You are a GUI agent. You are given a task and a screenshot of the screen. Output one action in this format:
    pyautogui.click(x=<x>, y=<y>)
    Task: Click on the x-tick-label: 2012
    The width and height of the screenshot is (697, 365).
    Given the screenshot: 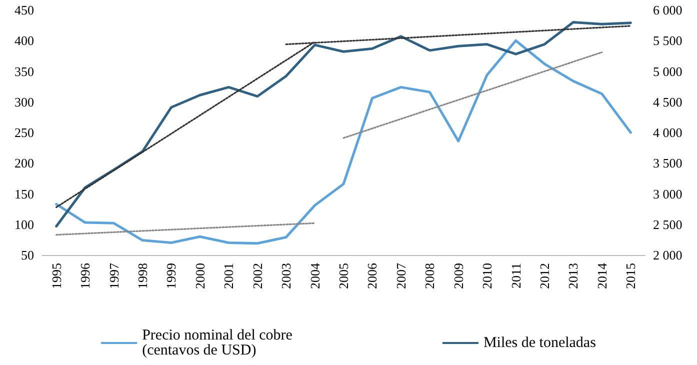 What is the action you would take?
    pyautogui.click(x=544, y=276)
    